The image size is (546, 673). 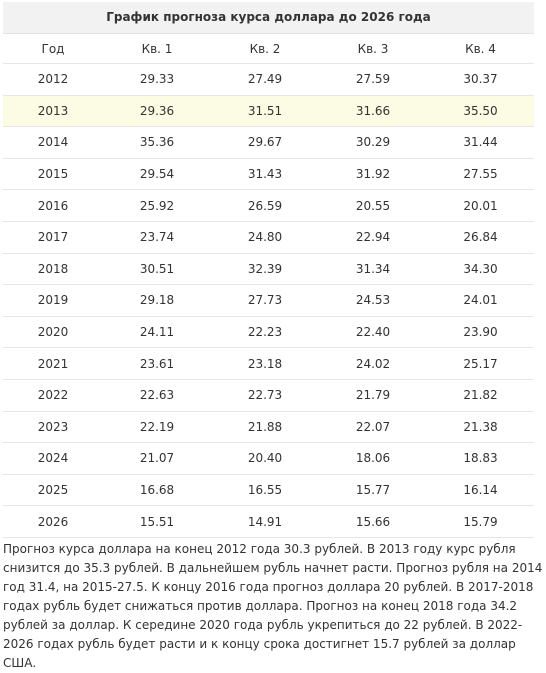 I want to click on cell-q4: 21.38, so click(x=480, y=426).